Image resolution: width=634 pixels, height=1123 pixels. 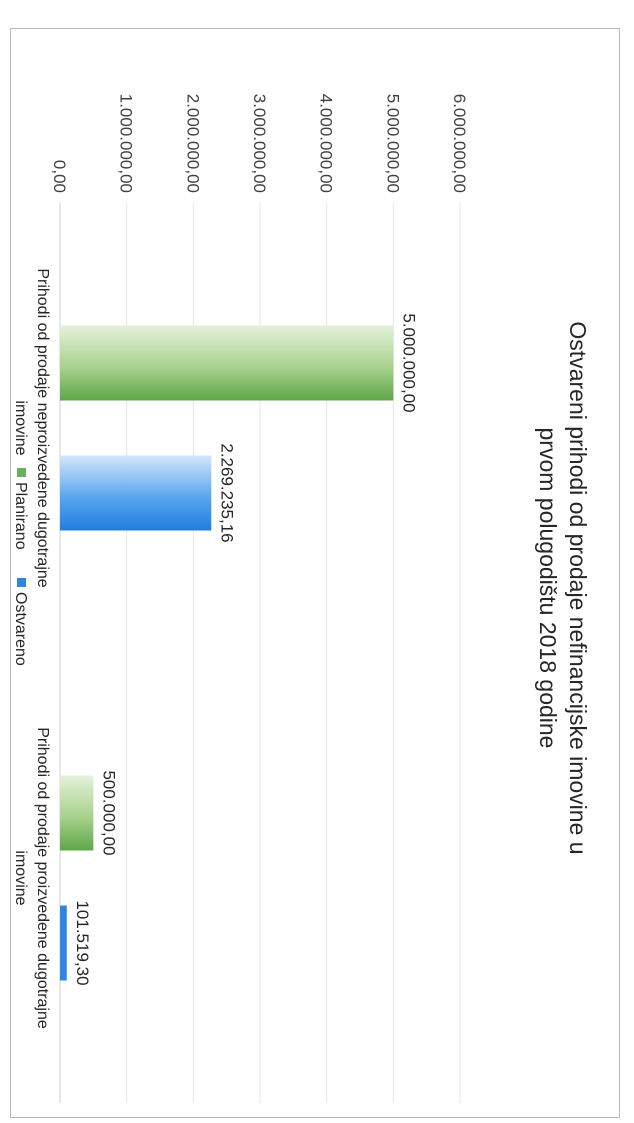 What do you see at coordinates (226, 492) in the screenshot?
I see `data-label: 2.269.235,16` at bounding box center [226, 492].